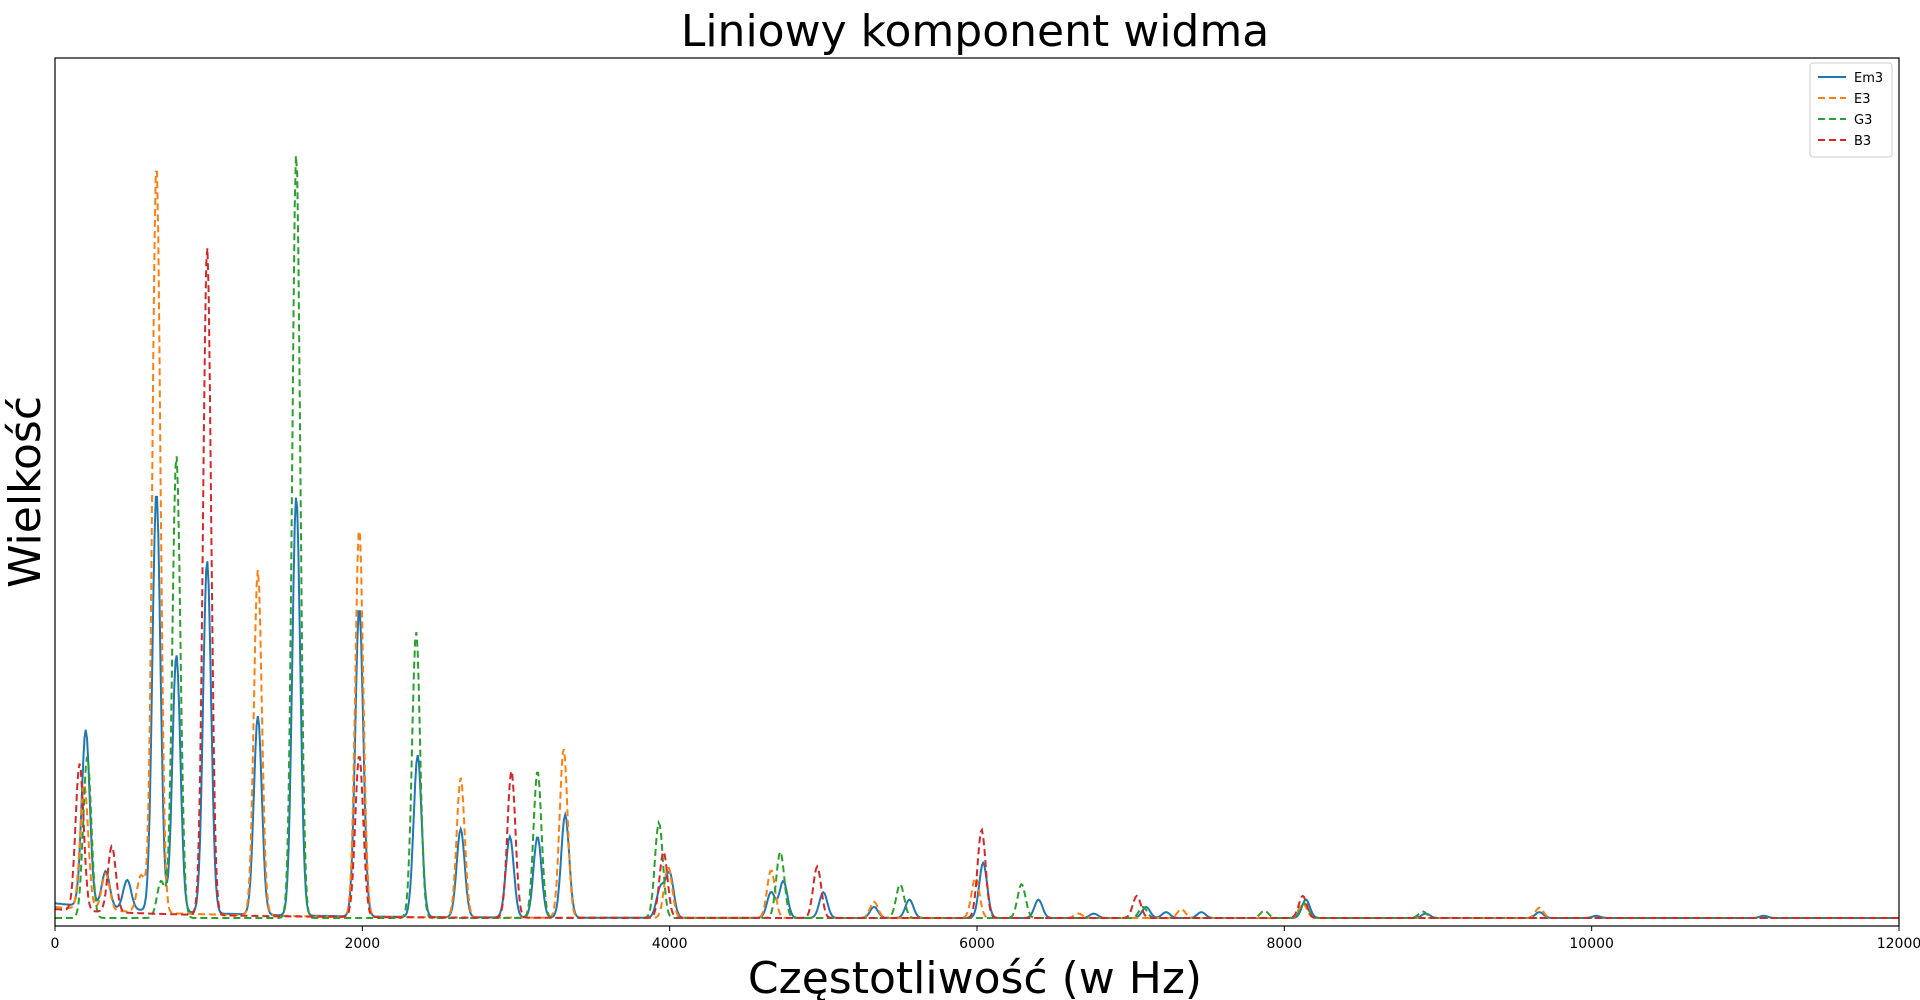 This screenshot has height=1000, width=1920. Describe the element at coordinates (1285, 944) in the screenshot. I see `x-tick-label: 8000` at that location.